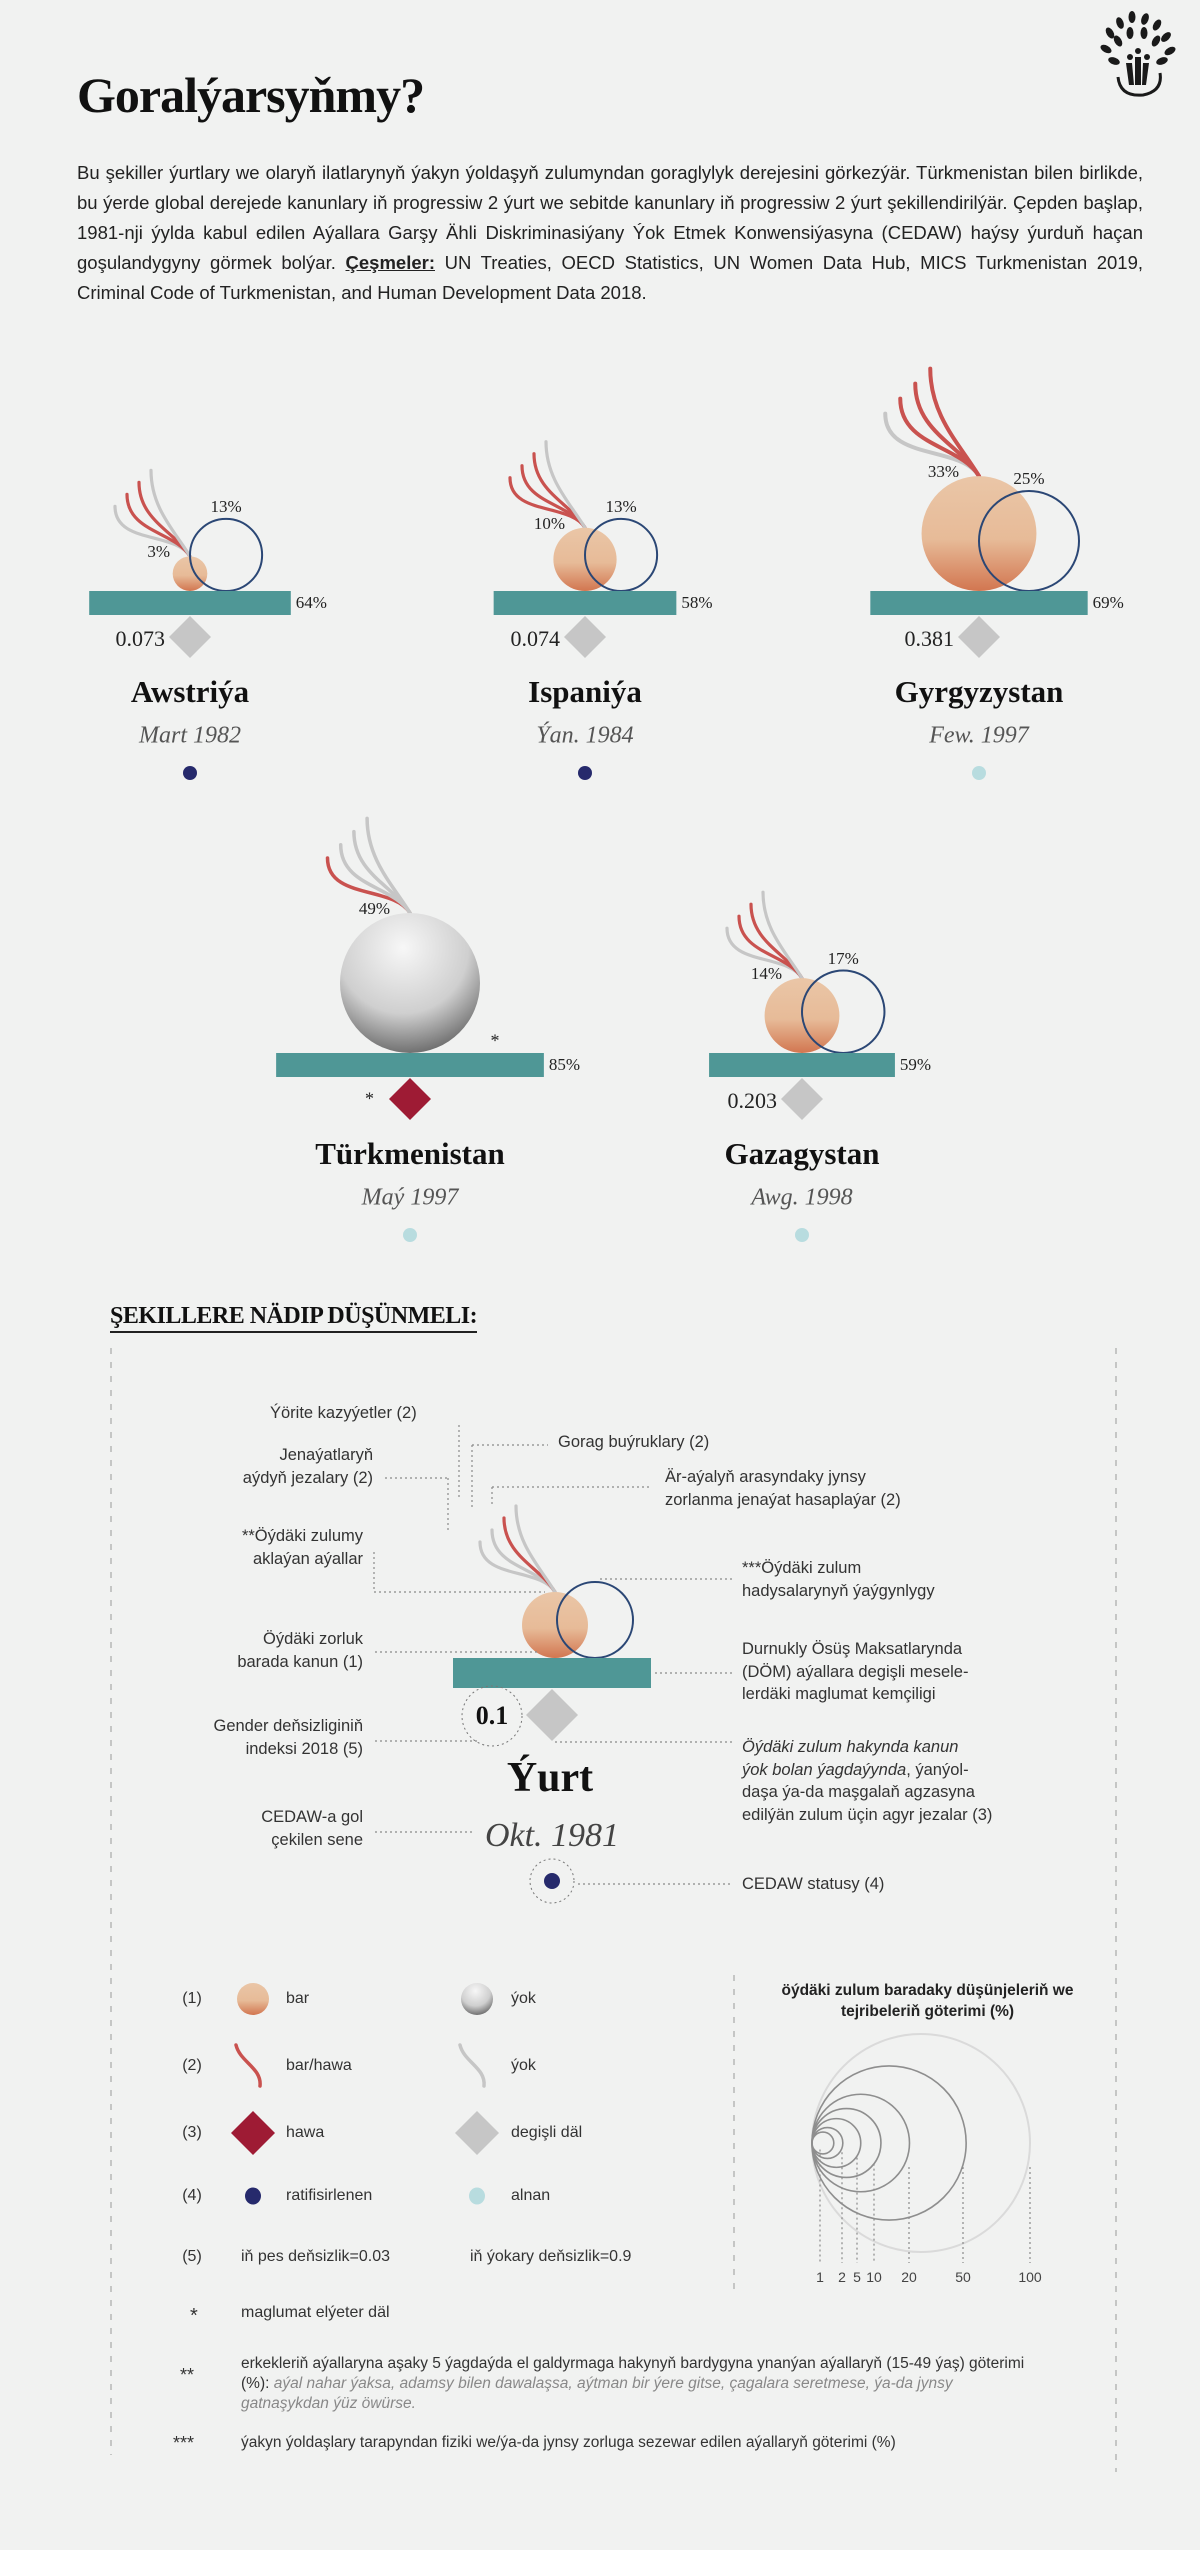 This screenshot has height=2550, width=1200. I want to click on label-line: ýok bolan ýagdaýynda, so click(824, 1769).